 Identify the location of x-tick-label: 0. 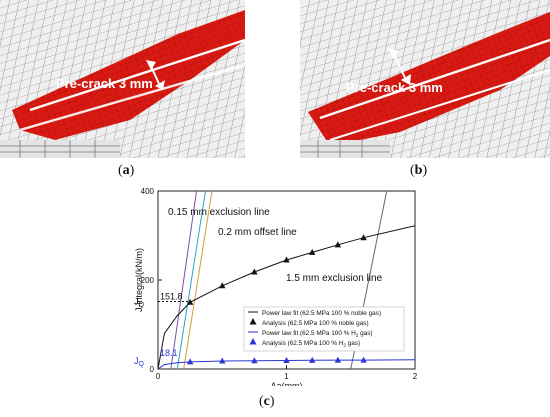
(158, 376).